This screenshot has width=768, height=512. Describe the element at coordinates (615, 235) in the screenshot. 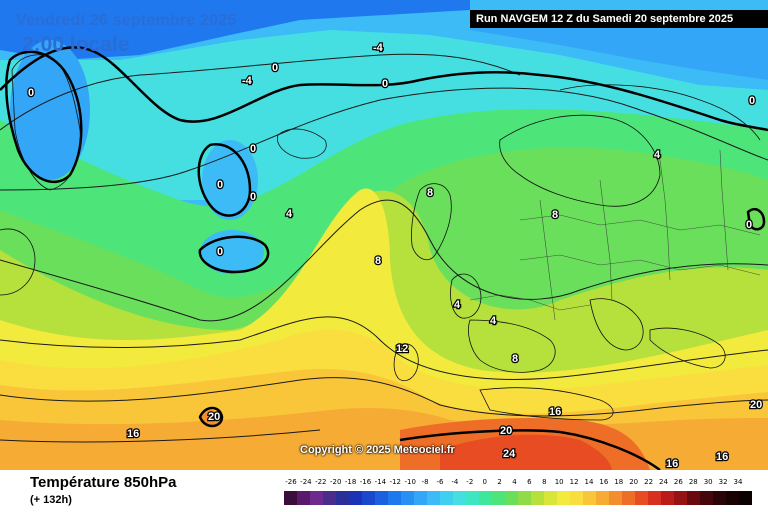

I see `borders` at that location.